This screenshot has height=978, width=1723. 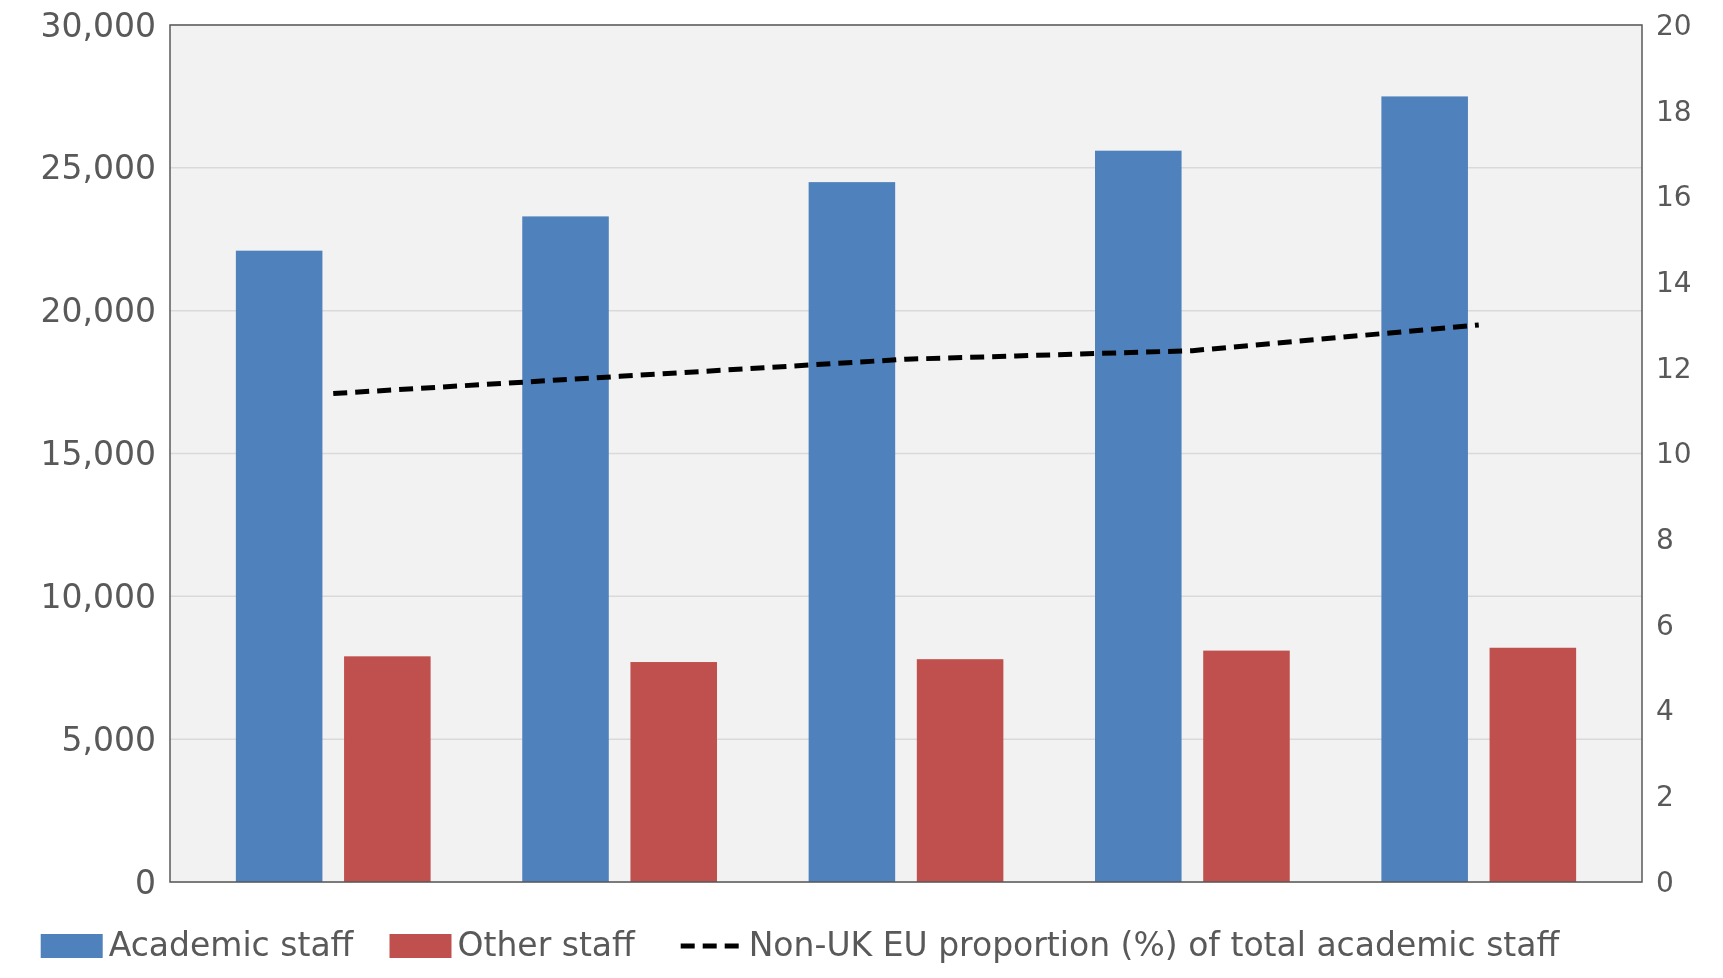 I want to click on y-tick-label: 5,000, so click(x=108, y=739).